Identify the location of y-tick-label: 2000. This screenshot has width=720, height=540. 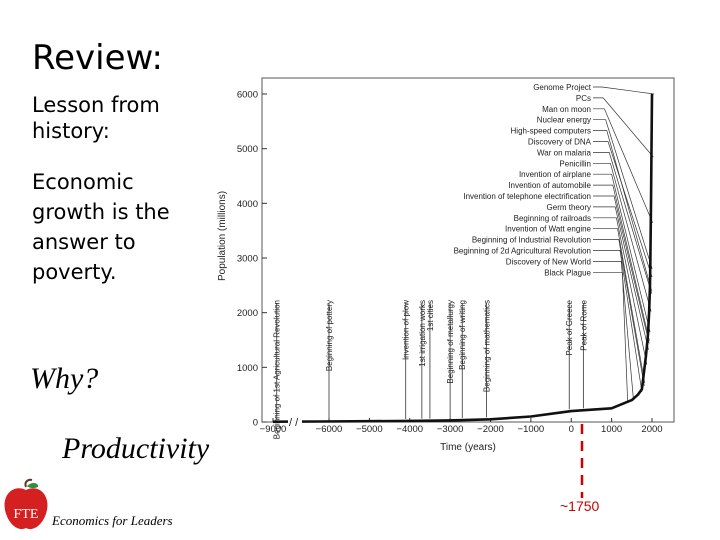
(247, 313).